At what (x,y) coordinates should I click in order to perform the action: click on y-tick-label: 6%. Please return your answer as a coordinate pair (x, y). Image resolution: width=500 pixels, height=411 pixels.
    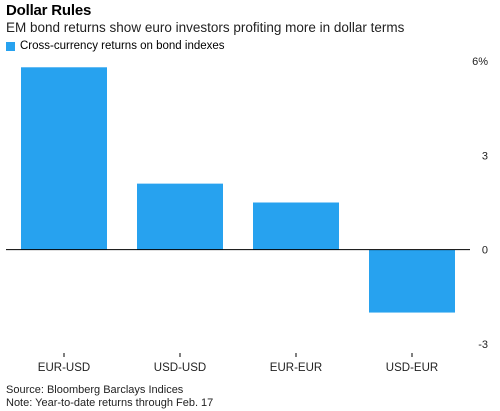
    Looking at the image, I should click on (480, 62).